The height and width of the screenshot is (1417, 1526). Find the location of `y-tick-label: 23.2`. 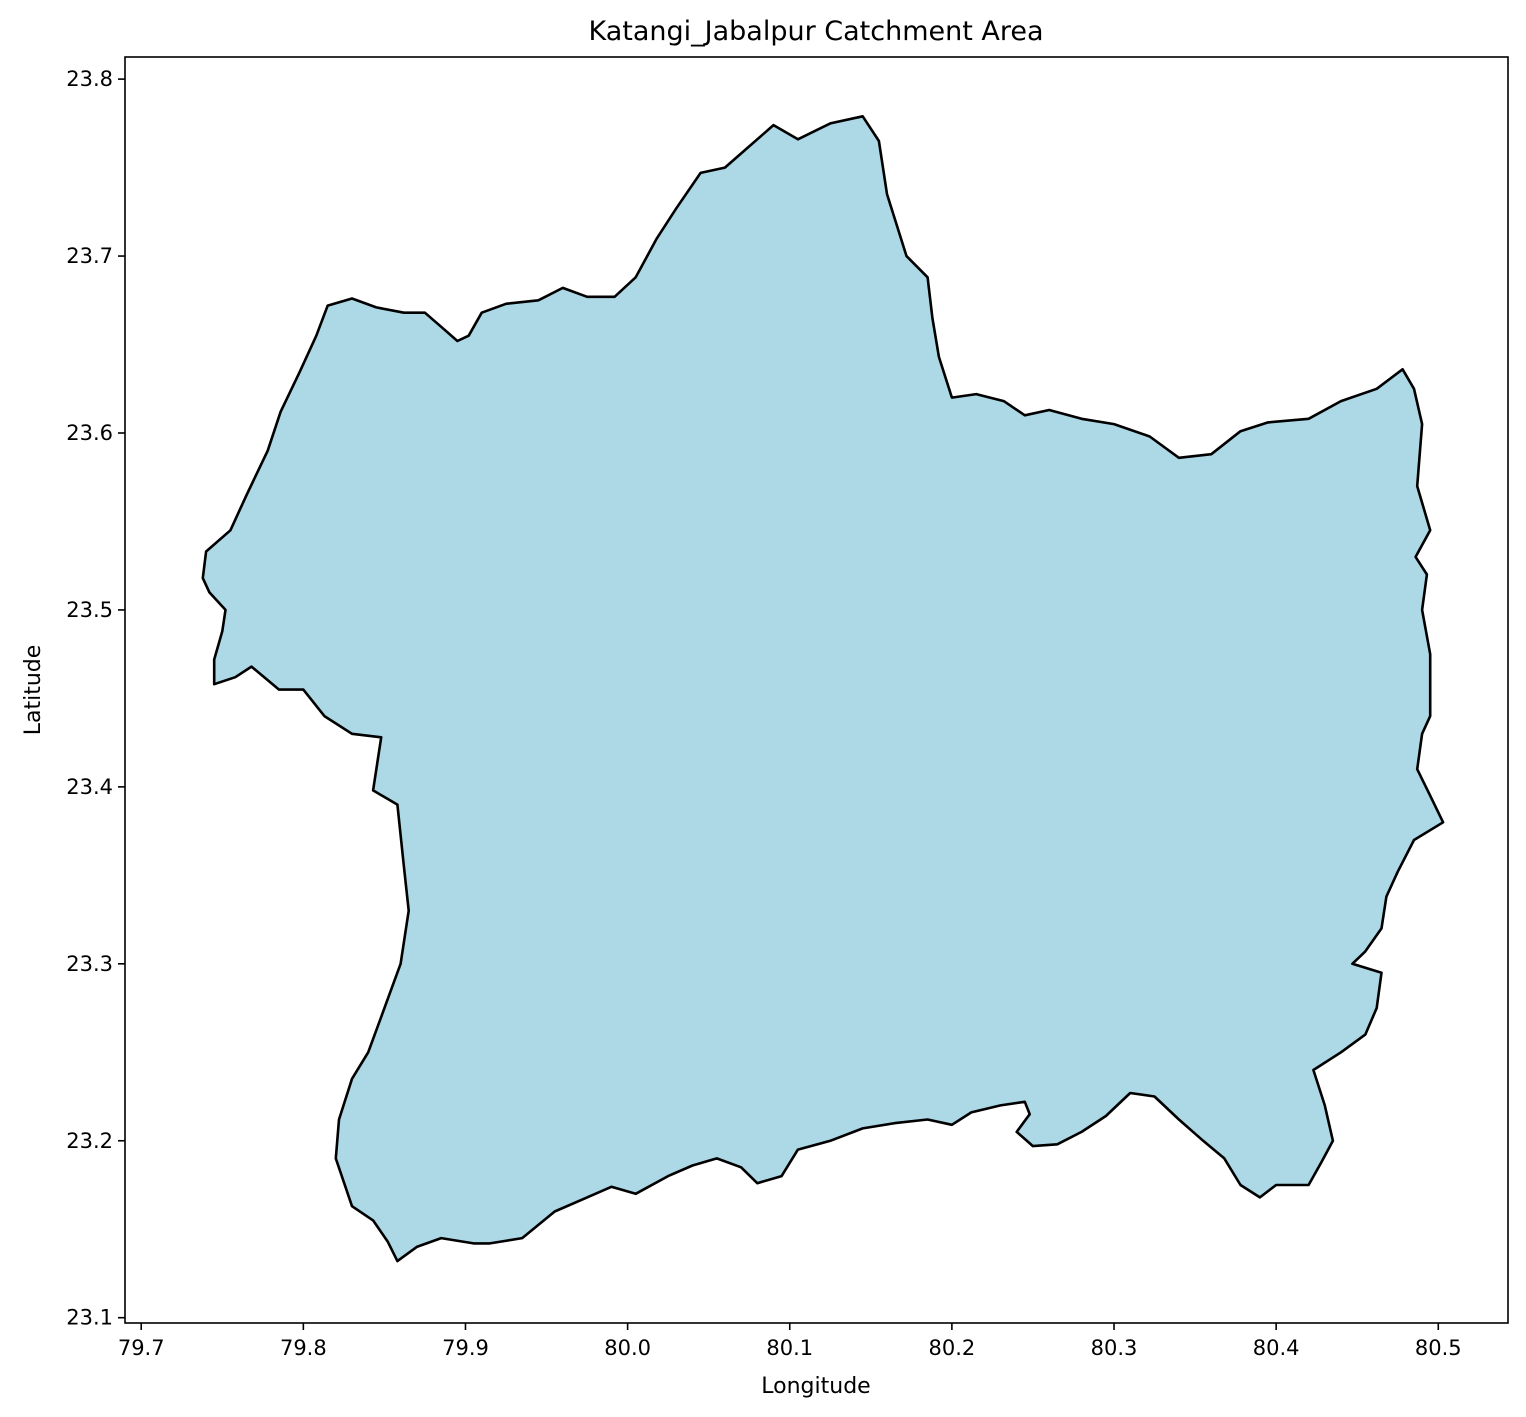

y-tick-label: 23.2 is located at coordinates (89, 1141).